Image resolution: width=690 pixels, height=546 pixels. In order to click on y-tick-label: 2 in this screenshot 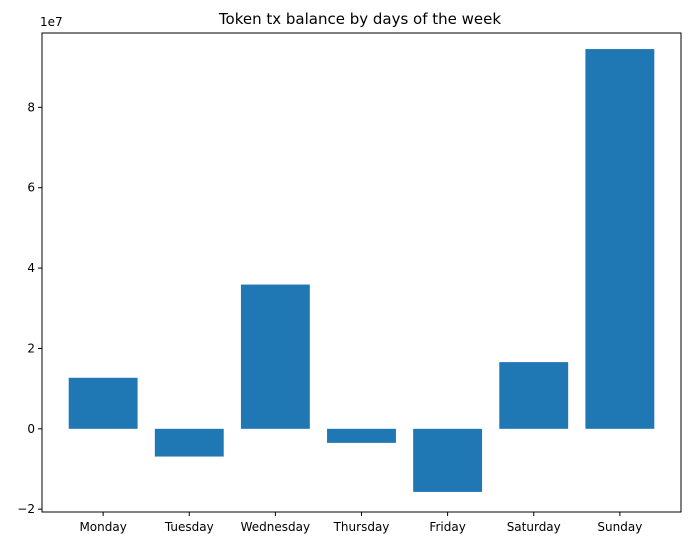, I will do `click(31, 348)`.